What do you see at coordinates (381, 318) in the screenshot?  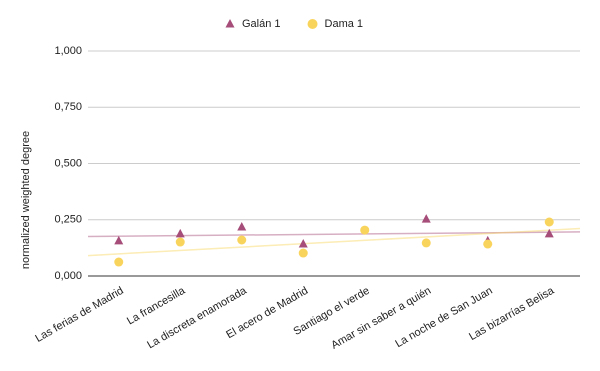 I see `x-tick-label: Amar sin saber a quién` at bounding box center [381, 318].